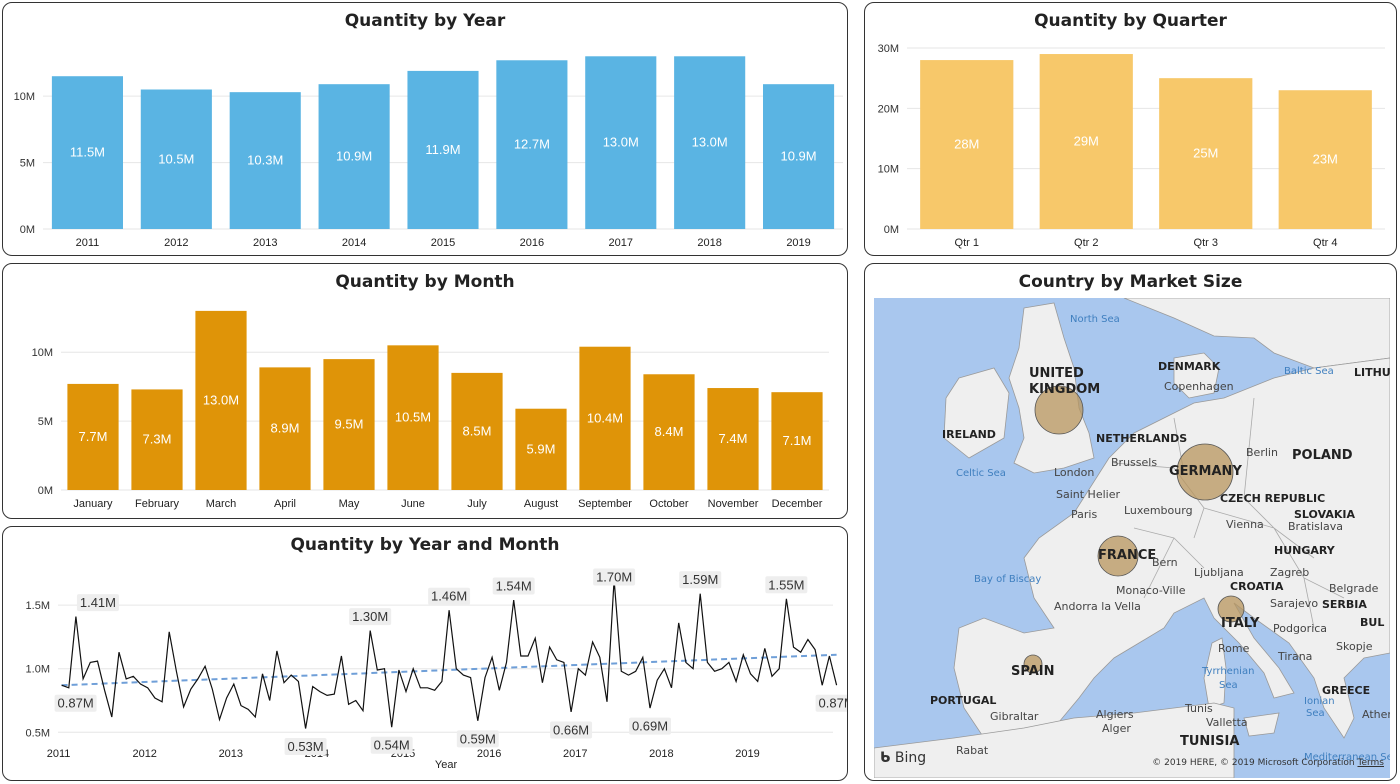  What do you see at coordinates (733, 504) in the screenshot?
I see `month-x-tick: November` at bounding box center [733, 504].